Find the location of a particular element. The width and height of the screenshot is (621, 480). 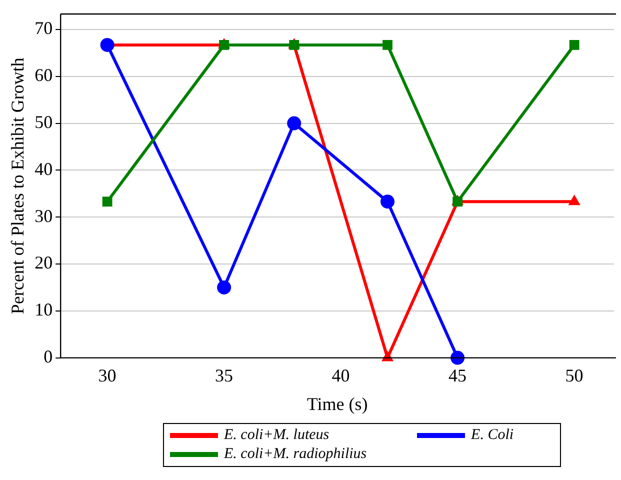

x-tick-label: 30 is located at coordinates (107, 375).